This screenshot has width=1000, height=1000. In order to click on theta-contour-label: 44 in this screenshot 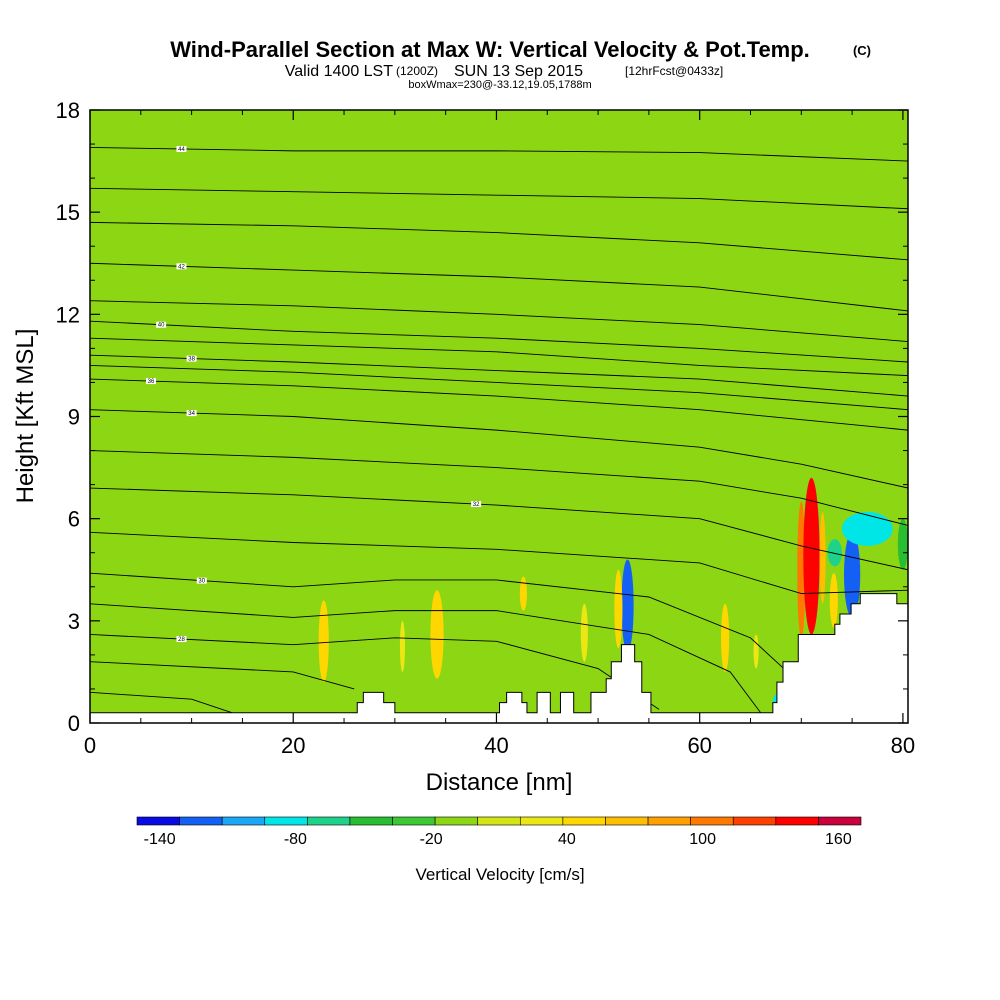, I will do `click(181, 150)`.